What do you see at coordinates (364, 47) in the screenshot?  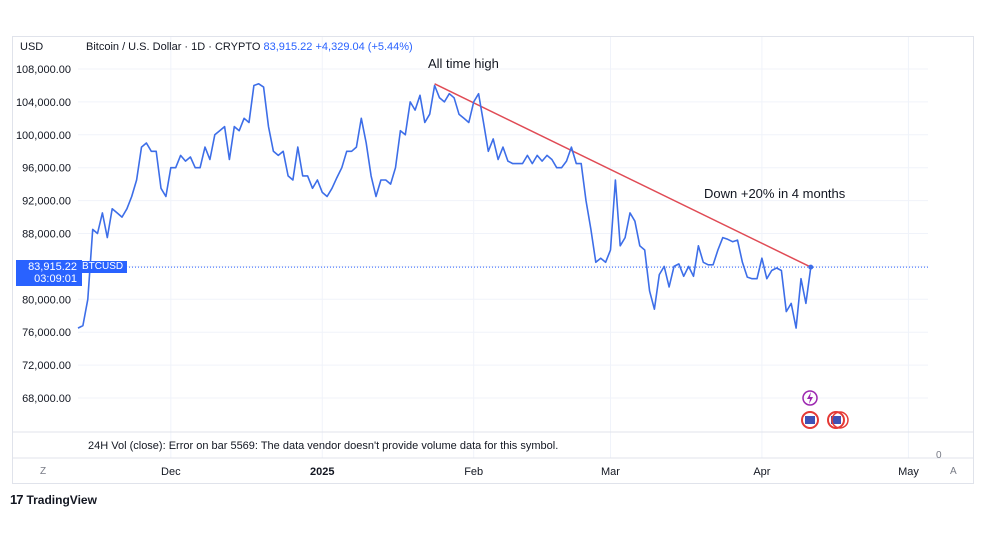 I see `legend-change: +4,329.04 (+5.44%)` at bounding box center [364, 47].